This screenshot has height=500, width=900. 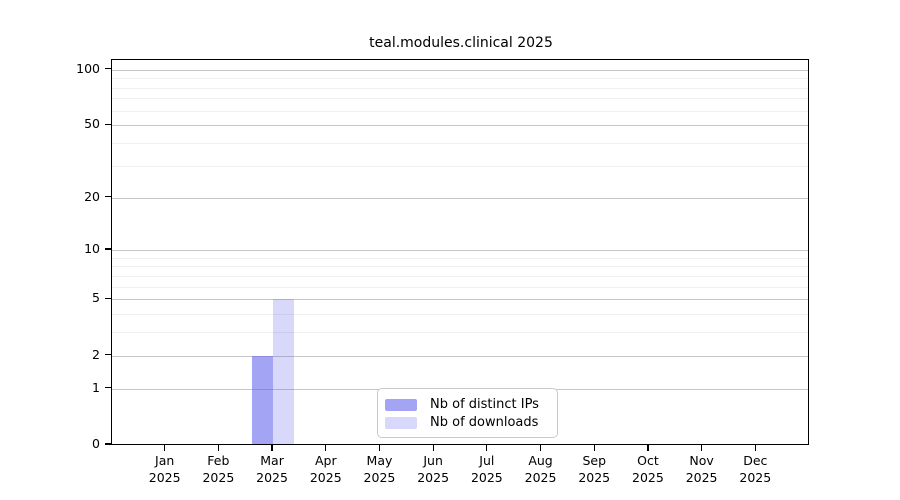 What do you see at coordinates (284, 371) in the screenshot?
I see `bar-downloads` at bounding box center [284, 371].